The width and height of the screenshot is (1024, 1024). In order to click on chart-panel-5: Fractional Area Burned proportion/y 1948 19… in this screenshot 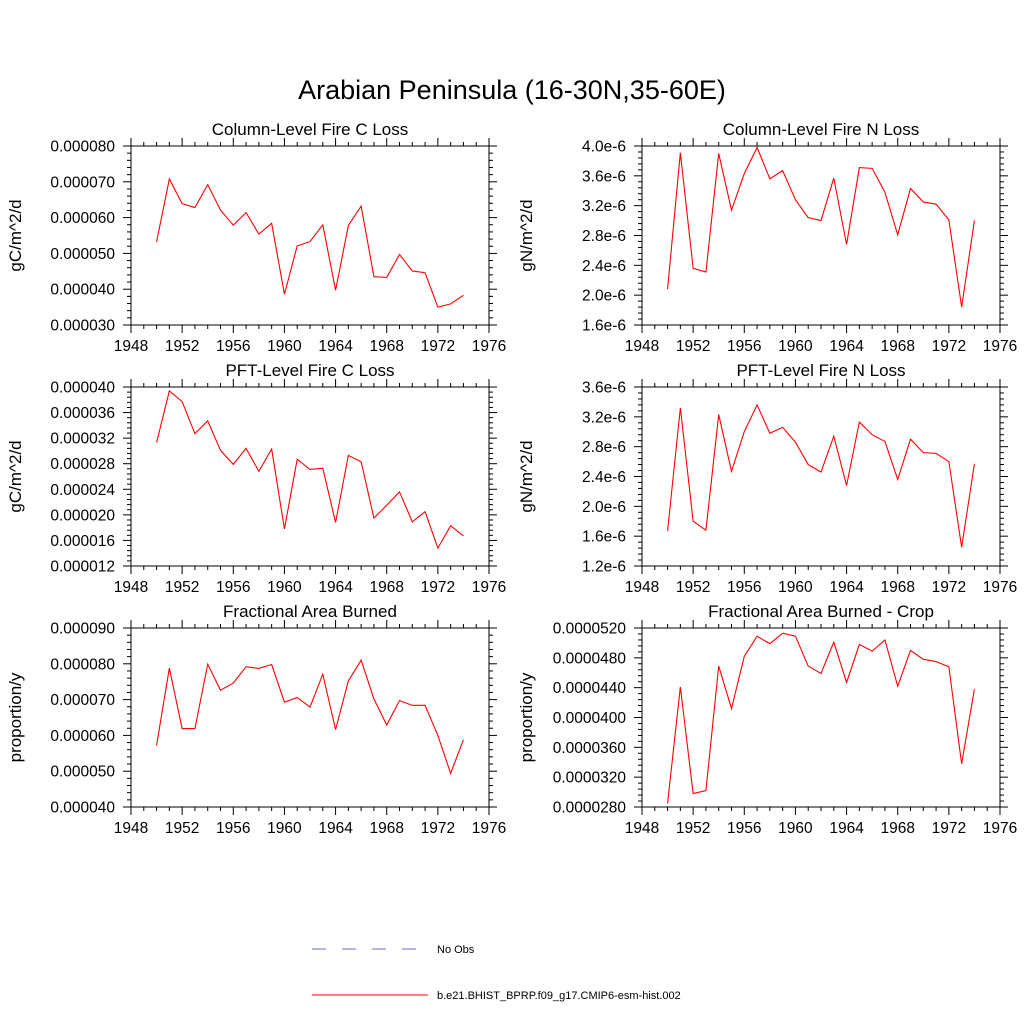, I will do `click(256, 719)`.